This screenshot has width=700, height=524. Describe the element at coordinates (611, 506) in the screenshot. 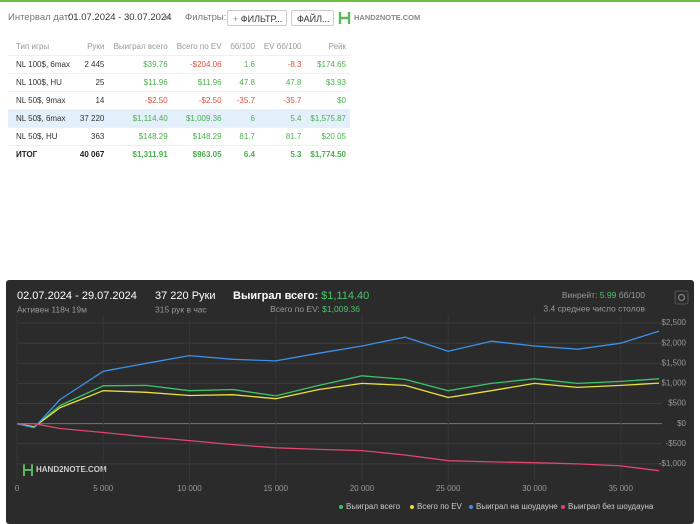

I see `legend-label: Выиграл без шоудауна` at that location.